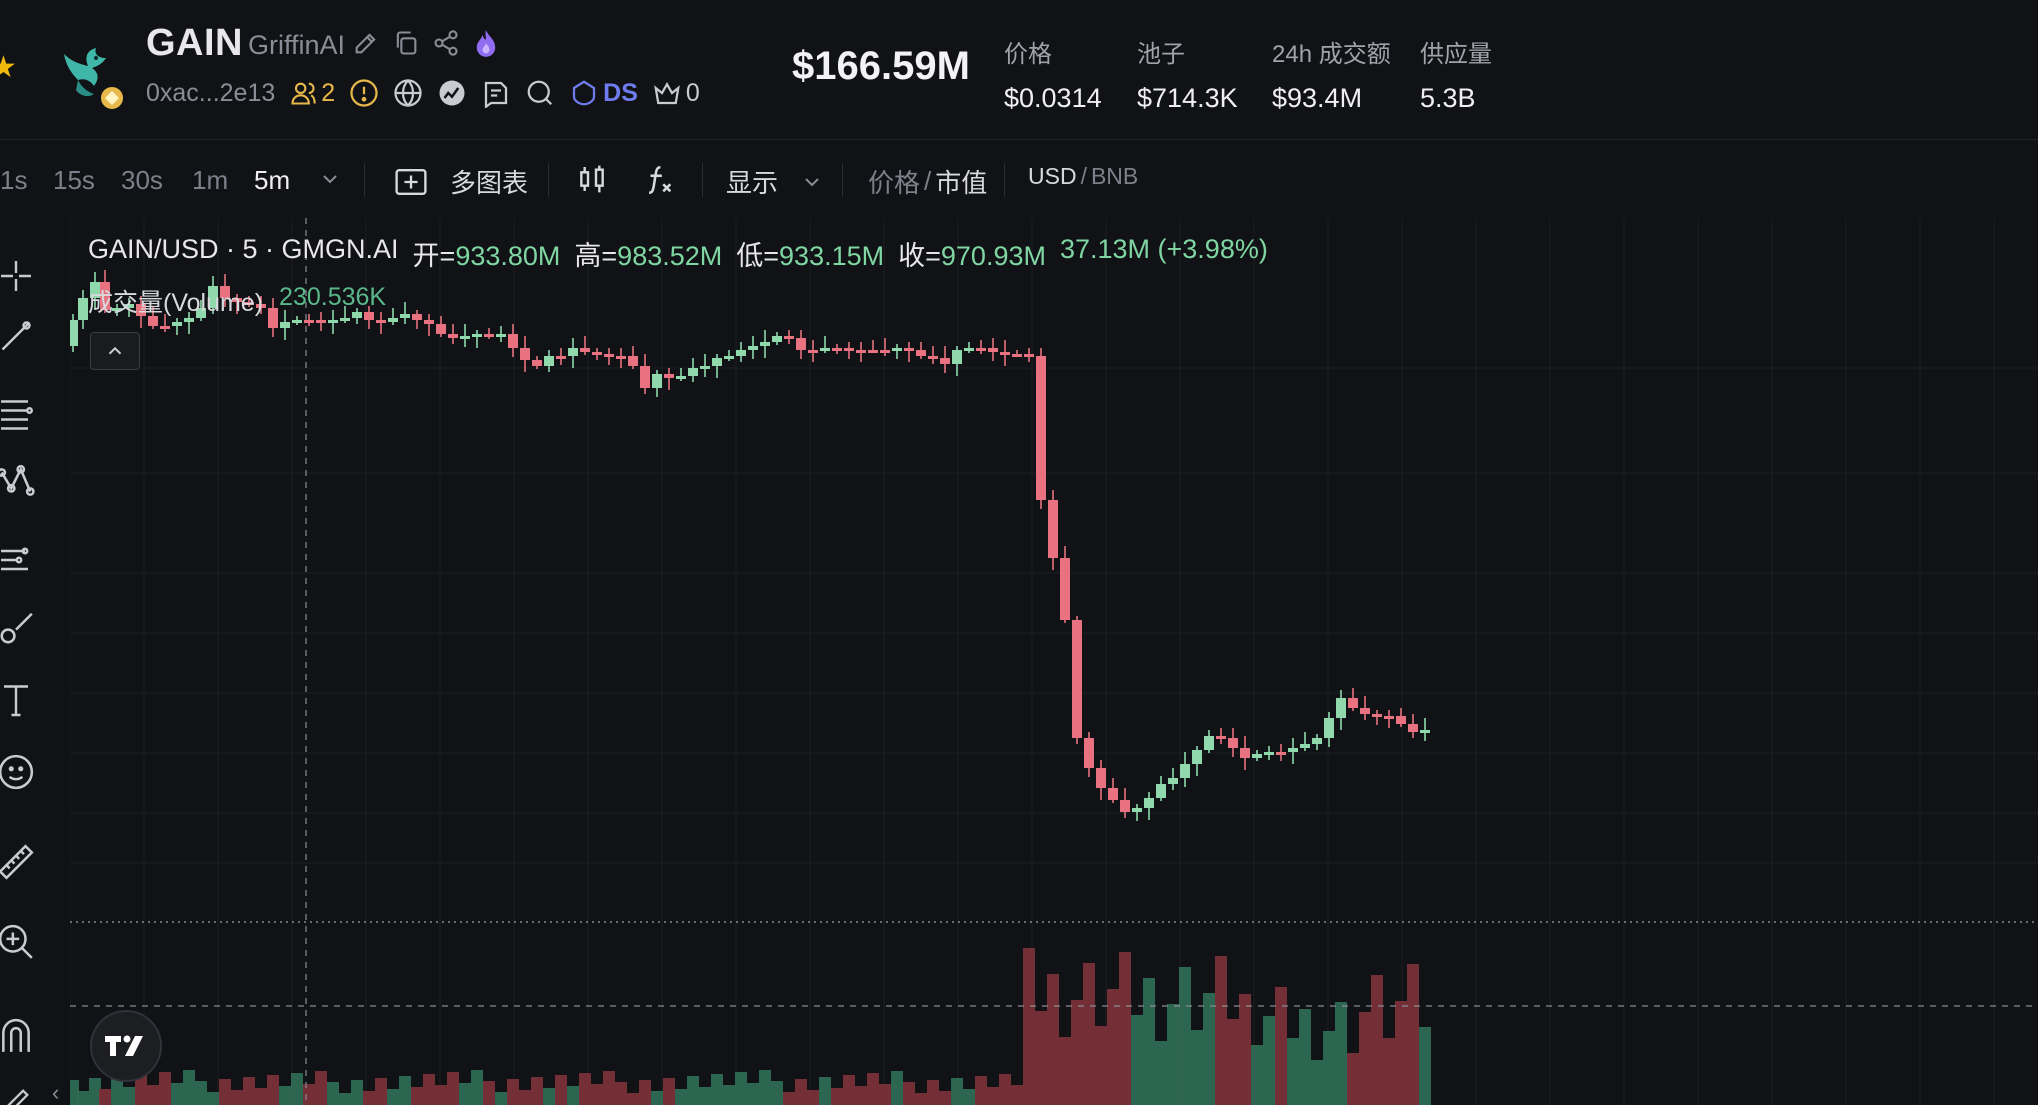 The image size is (2038, 1105). Describe the element at coordinates (411, 181) in the screenshot. I see `add-chart-icon` at that location.